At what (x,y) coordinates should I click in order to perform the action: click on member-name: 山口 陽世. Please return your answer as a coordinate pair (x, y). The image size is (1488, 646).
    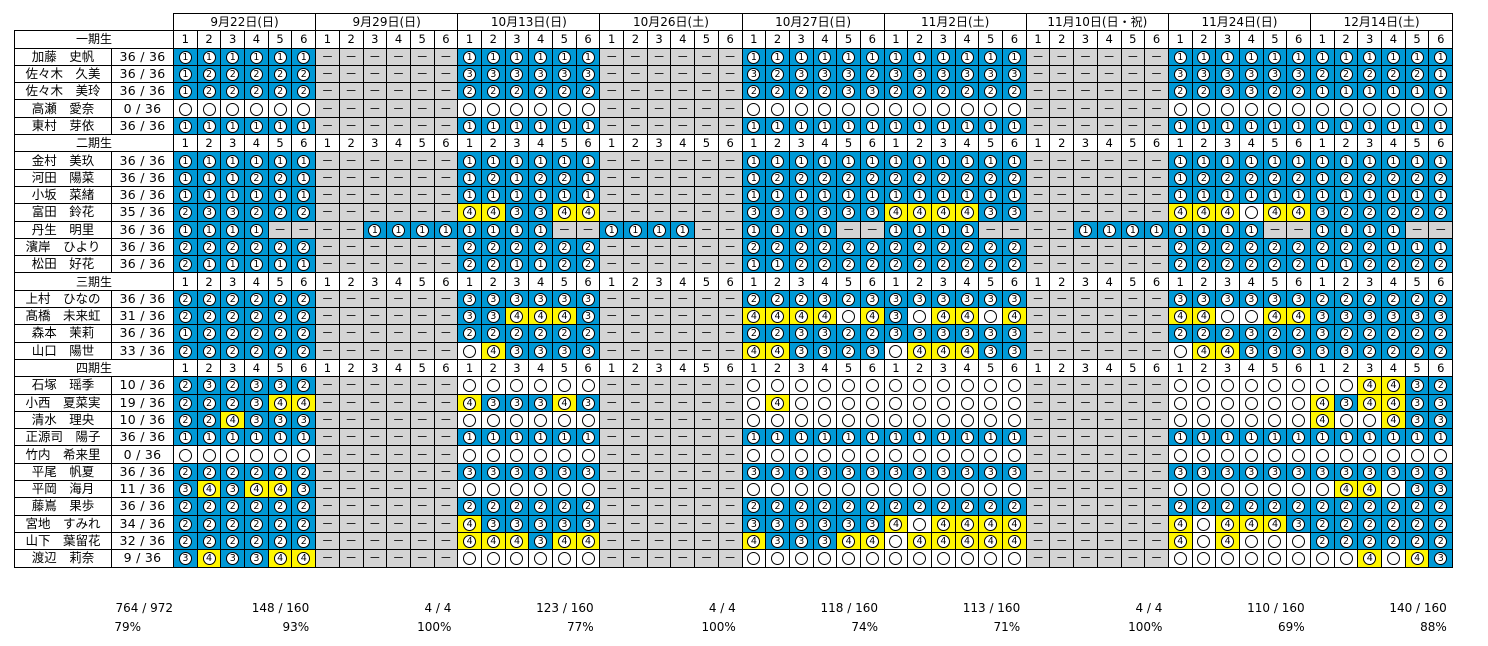
    Looking at the image, I should click on (63, 350).